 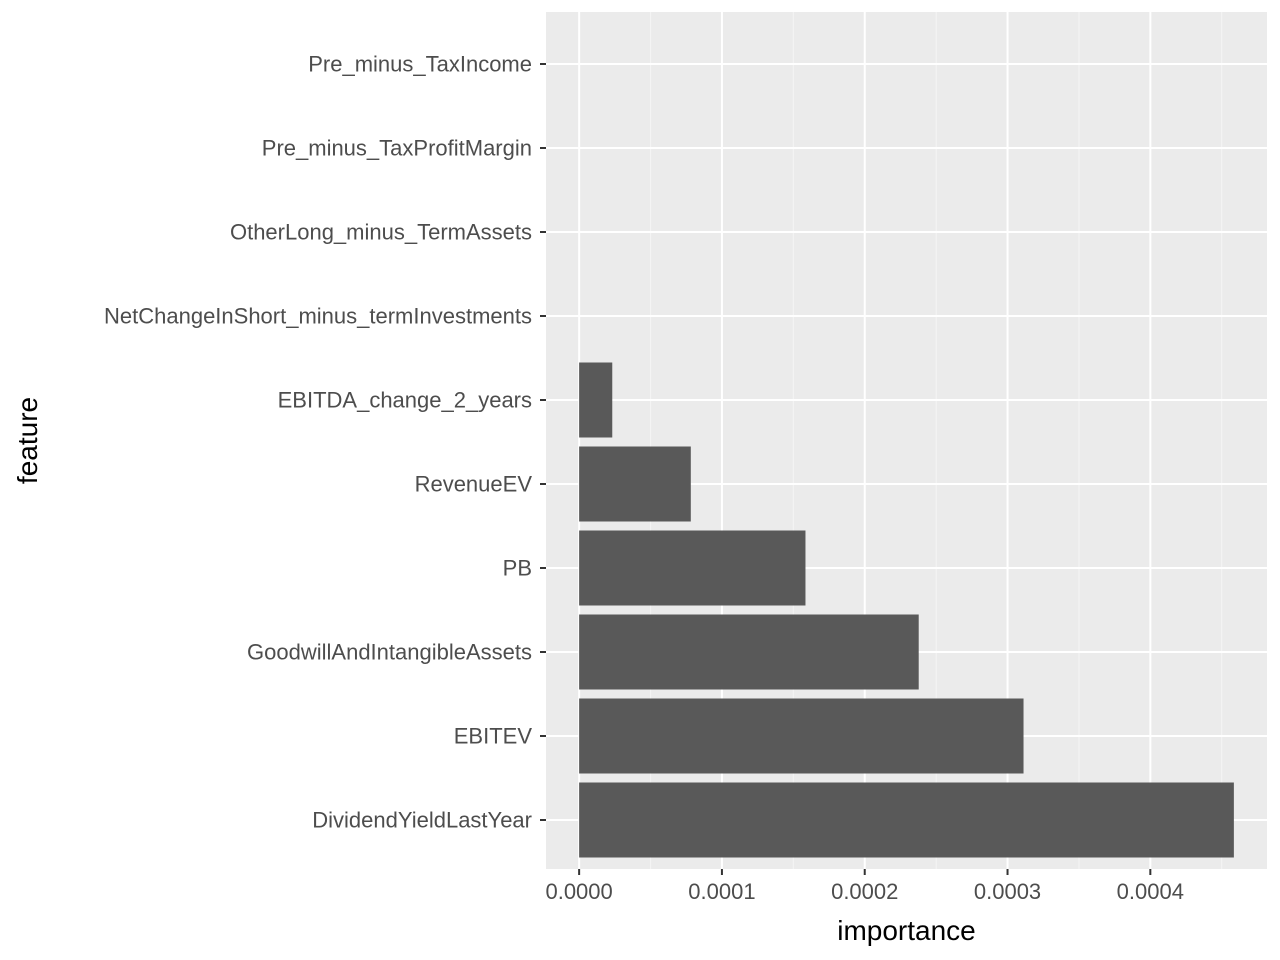 I want to click on x-tick-label: 0.0004, so click(x=1150, y=891).